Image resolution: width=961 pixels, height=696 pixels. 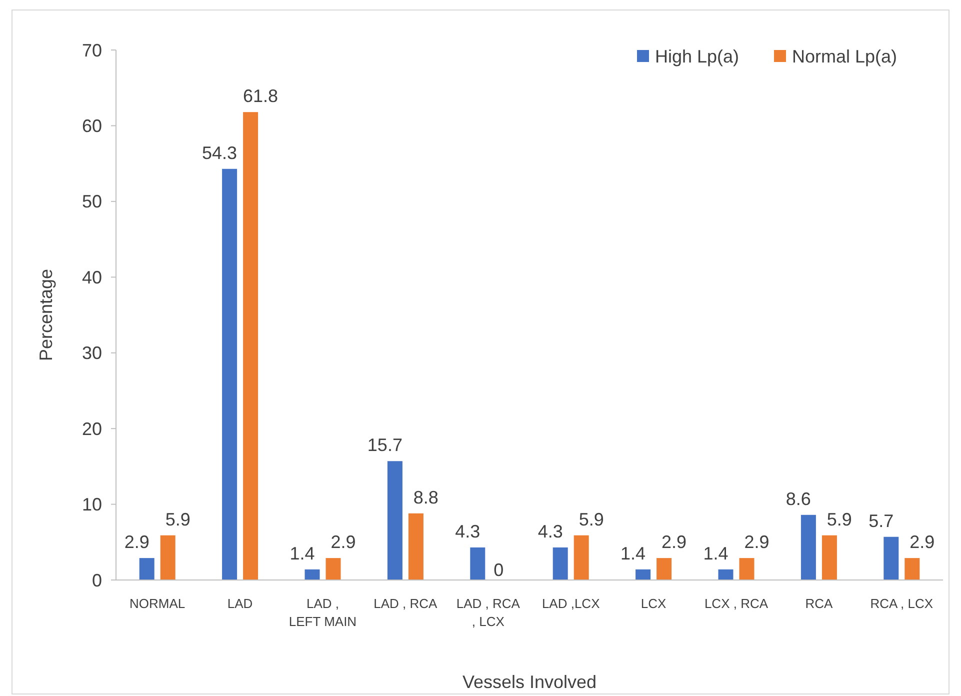 What do you see at coordinates (736, 603) in the screenshot?
I see `x-tick-label: LCX , RCA` at bounding box center [736, 603].